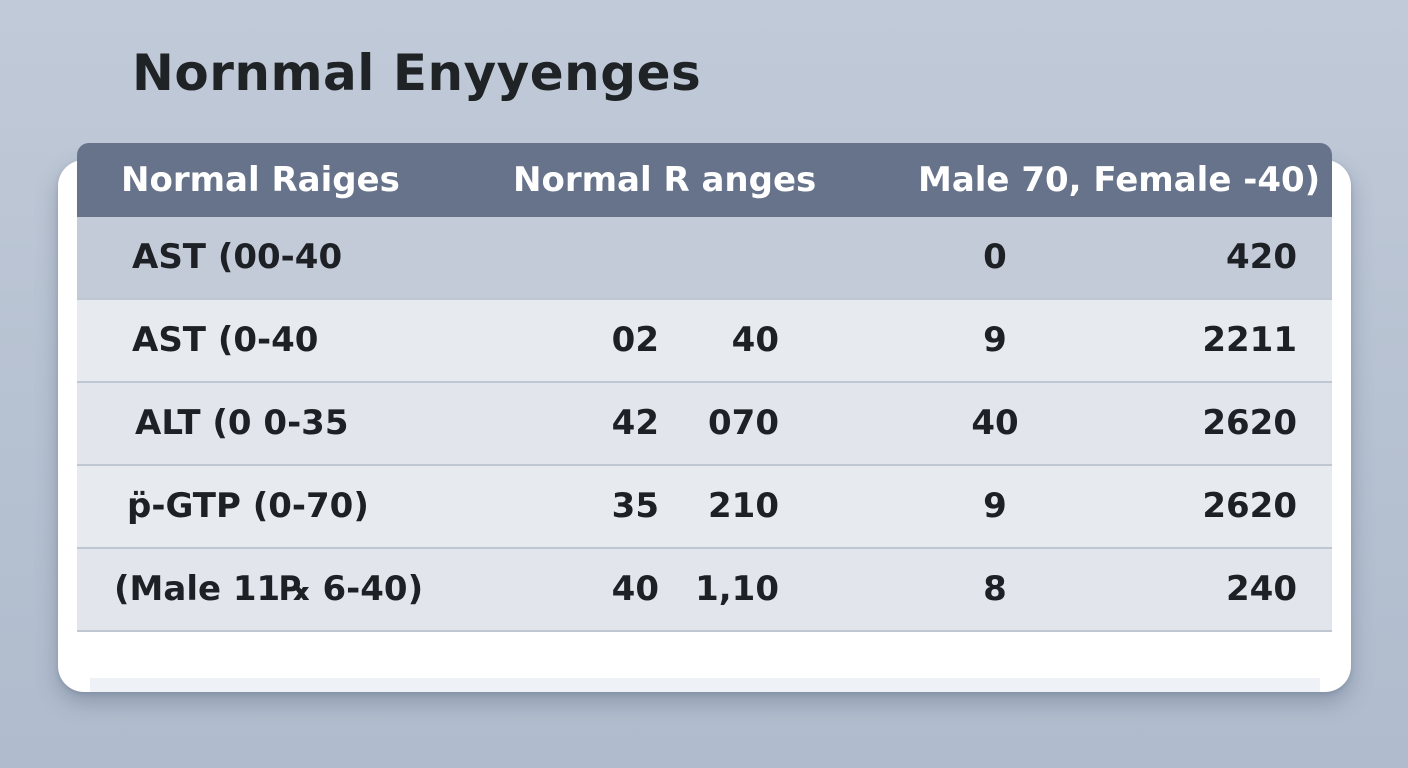 This screenshot has width=1408, height=768. Describe the element at coordinates (269, 589) in the screenshot. I see `row-label: (Male 11℞ 6-40)` at that location.